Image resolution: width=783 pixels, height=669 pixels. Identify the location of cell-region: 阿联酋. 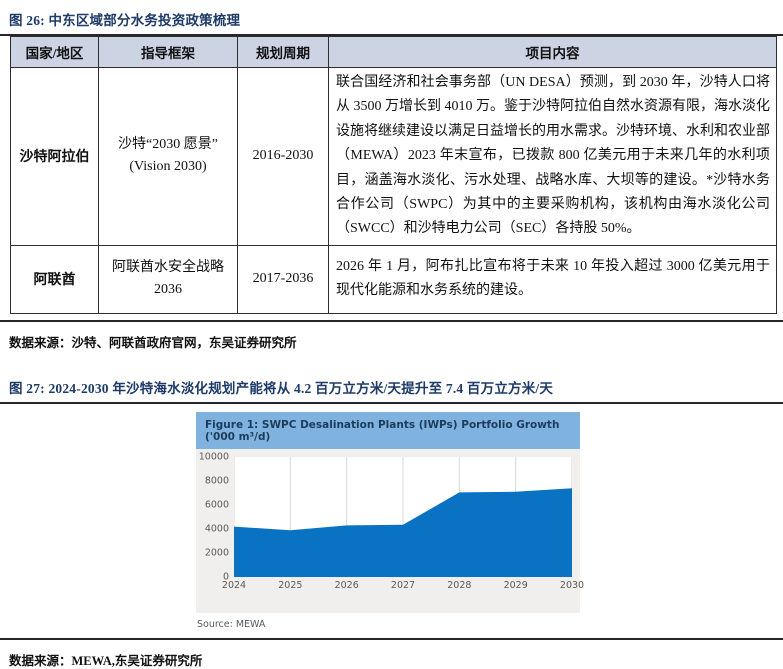
(54, 279).